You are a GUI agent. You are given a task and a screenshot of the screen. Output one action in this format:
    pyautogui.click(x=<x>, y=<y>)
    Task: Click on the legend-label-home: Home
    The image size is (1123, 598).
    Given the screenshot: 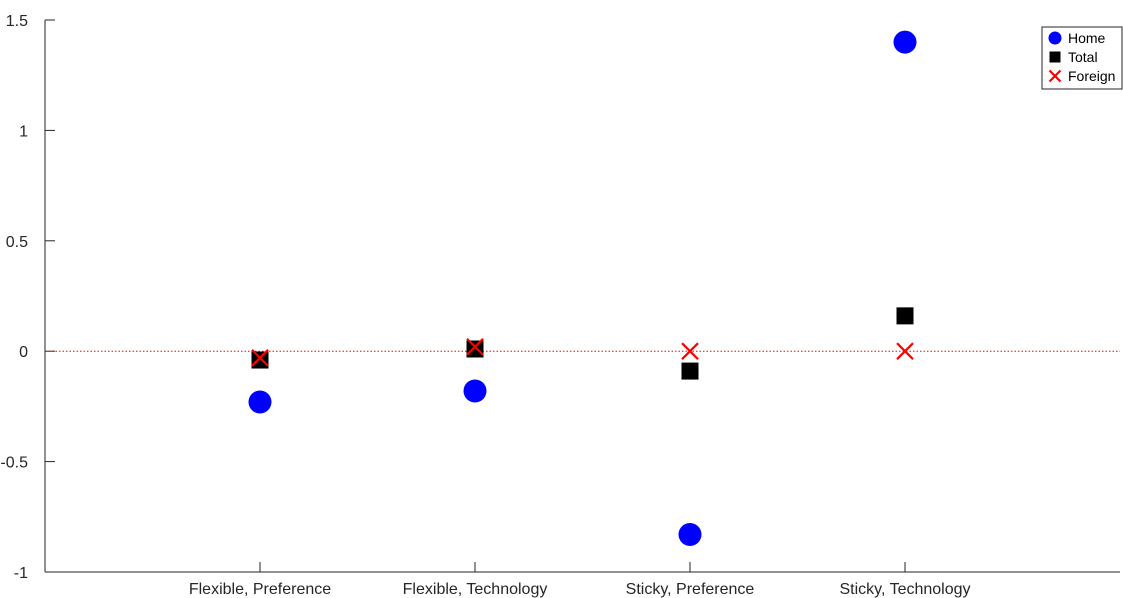 What is the action you would take?
    pyautogui.click(x=1087, y=38)
    